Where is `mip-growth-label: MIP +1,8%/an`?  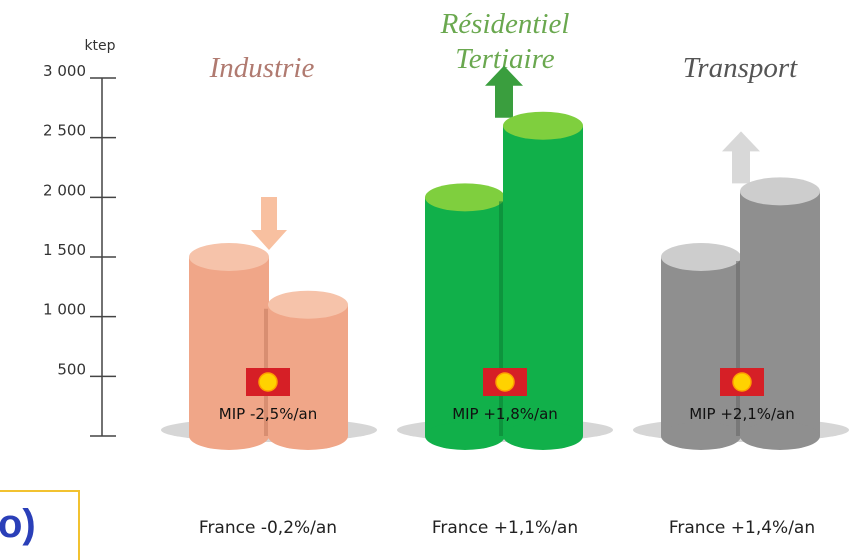
mip-growth-label: MIP +1,8%/an is located at coordinates (505, 414).